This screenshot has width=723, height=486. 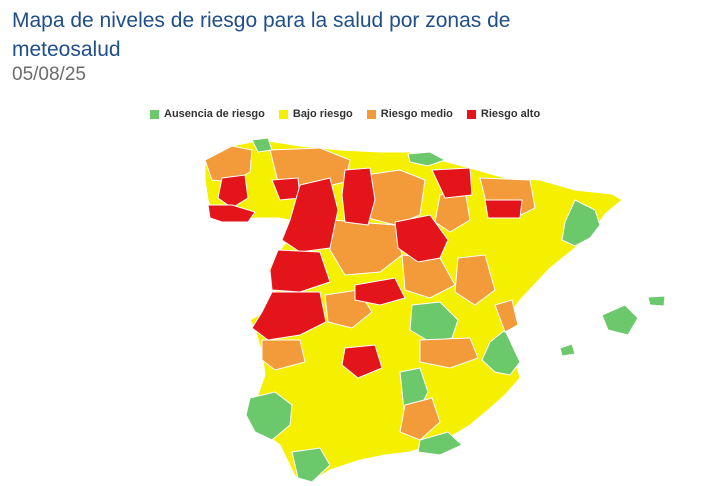 What do you see at coordinates (228, 164) in the screenshot?
I see `zone-orange-galicia` at bounding box center [228, 164].